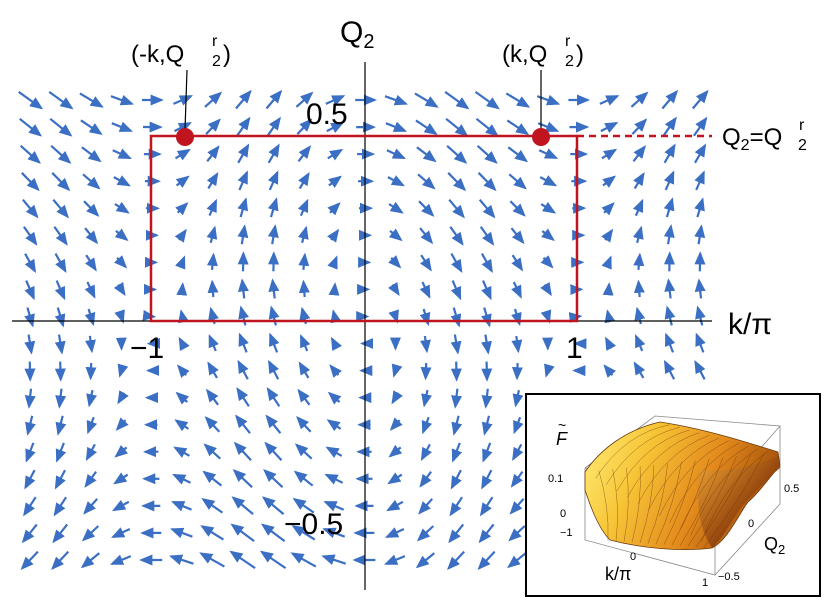 The width and height of the screenshot is (830, 606). I want to click on inset-surface-mesh, so click(682, 486).